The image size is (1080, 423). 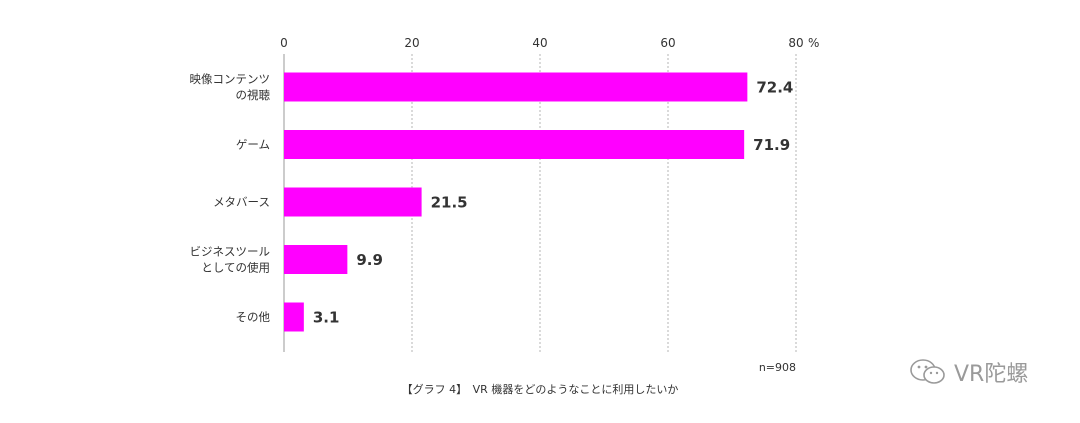 I want to click on value-label: 9.9, so click(x=369, y=260).